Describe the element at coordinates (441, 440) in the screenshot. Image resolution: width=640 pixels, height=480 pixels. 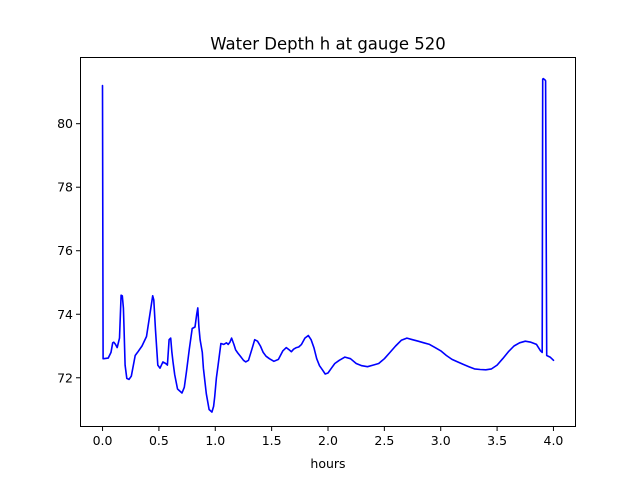
I see `x-tick-label: 3.0` at that location.